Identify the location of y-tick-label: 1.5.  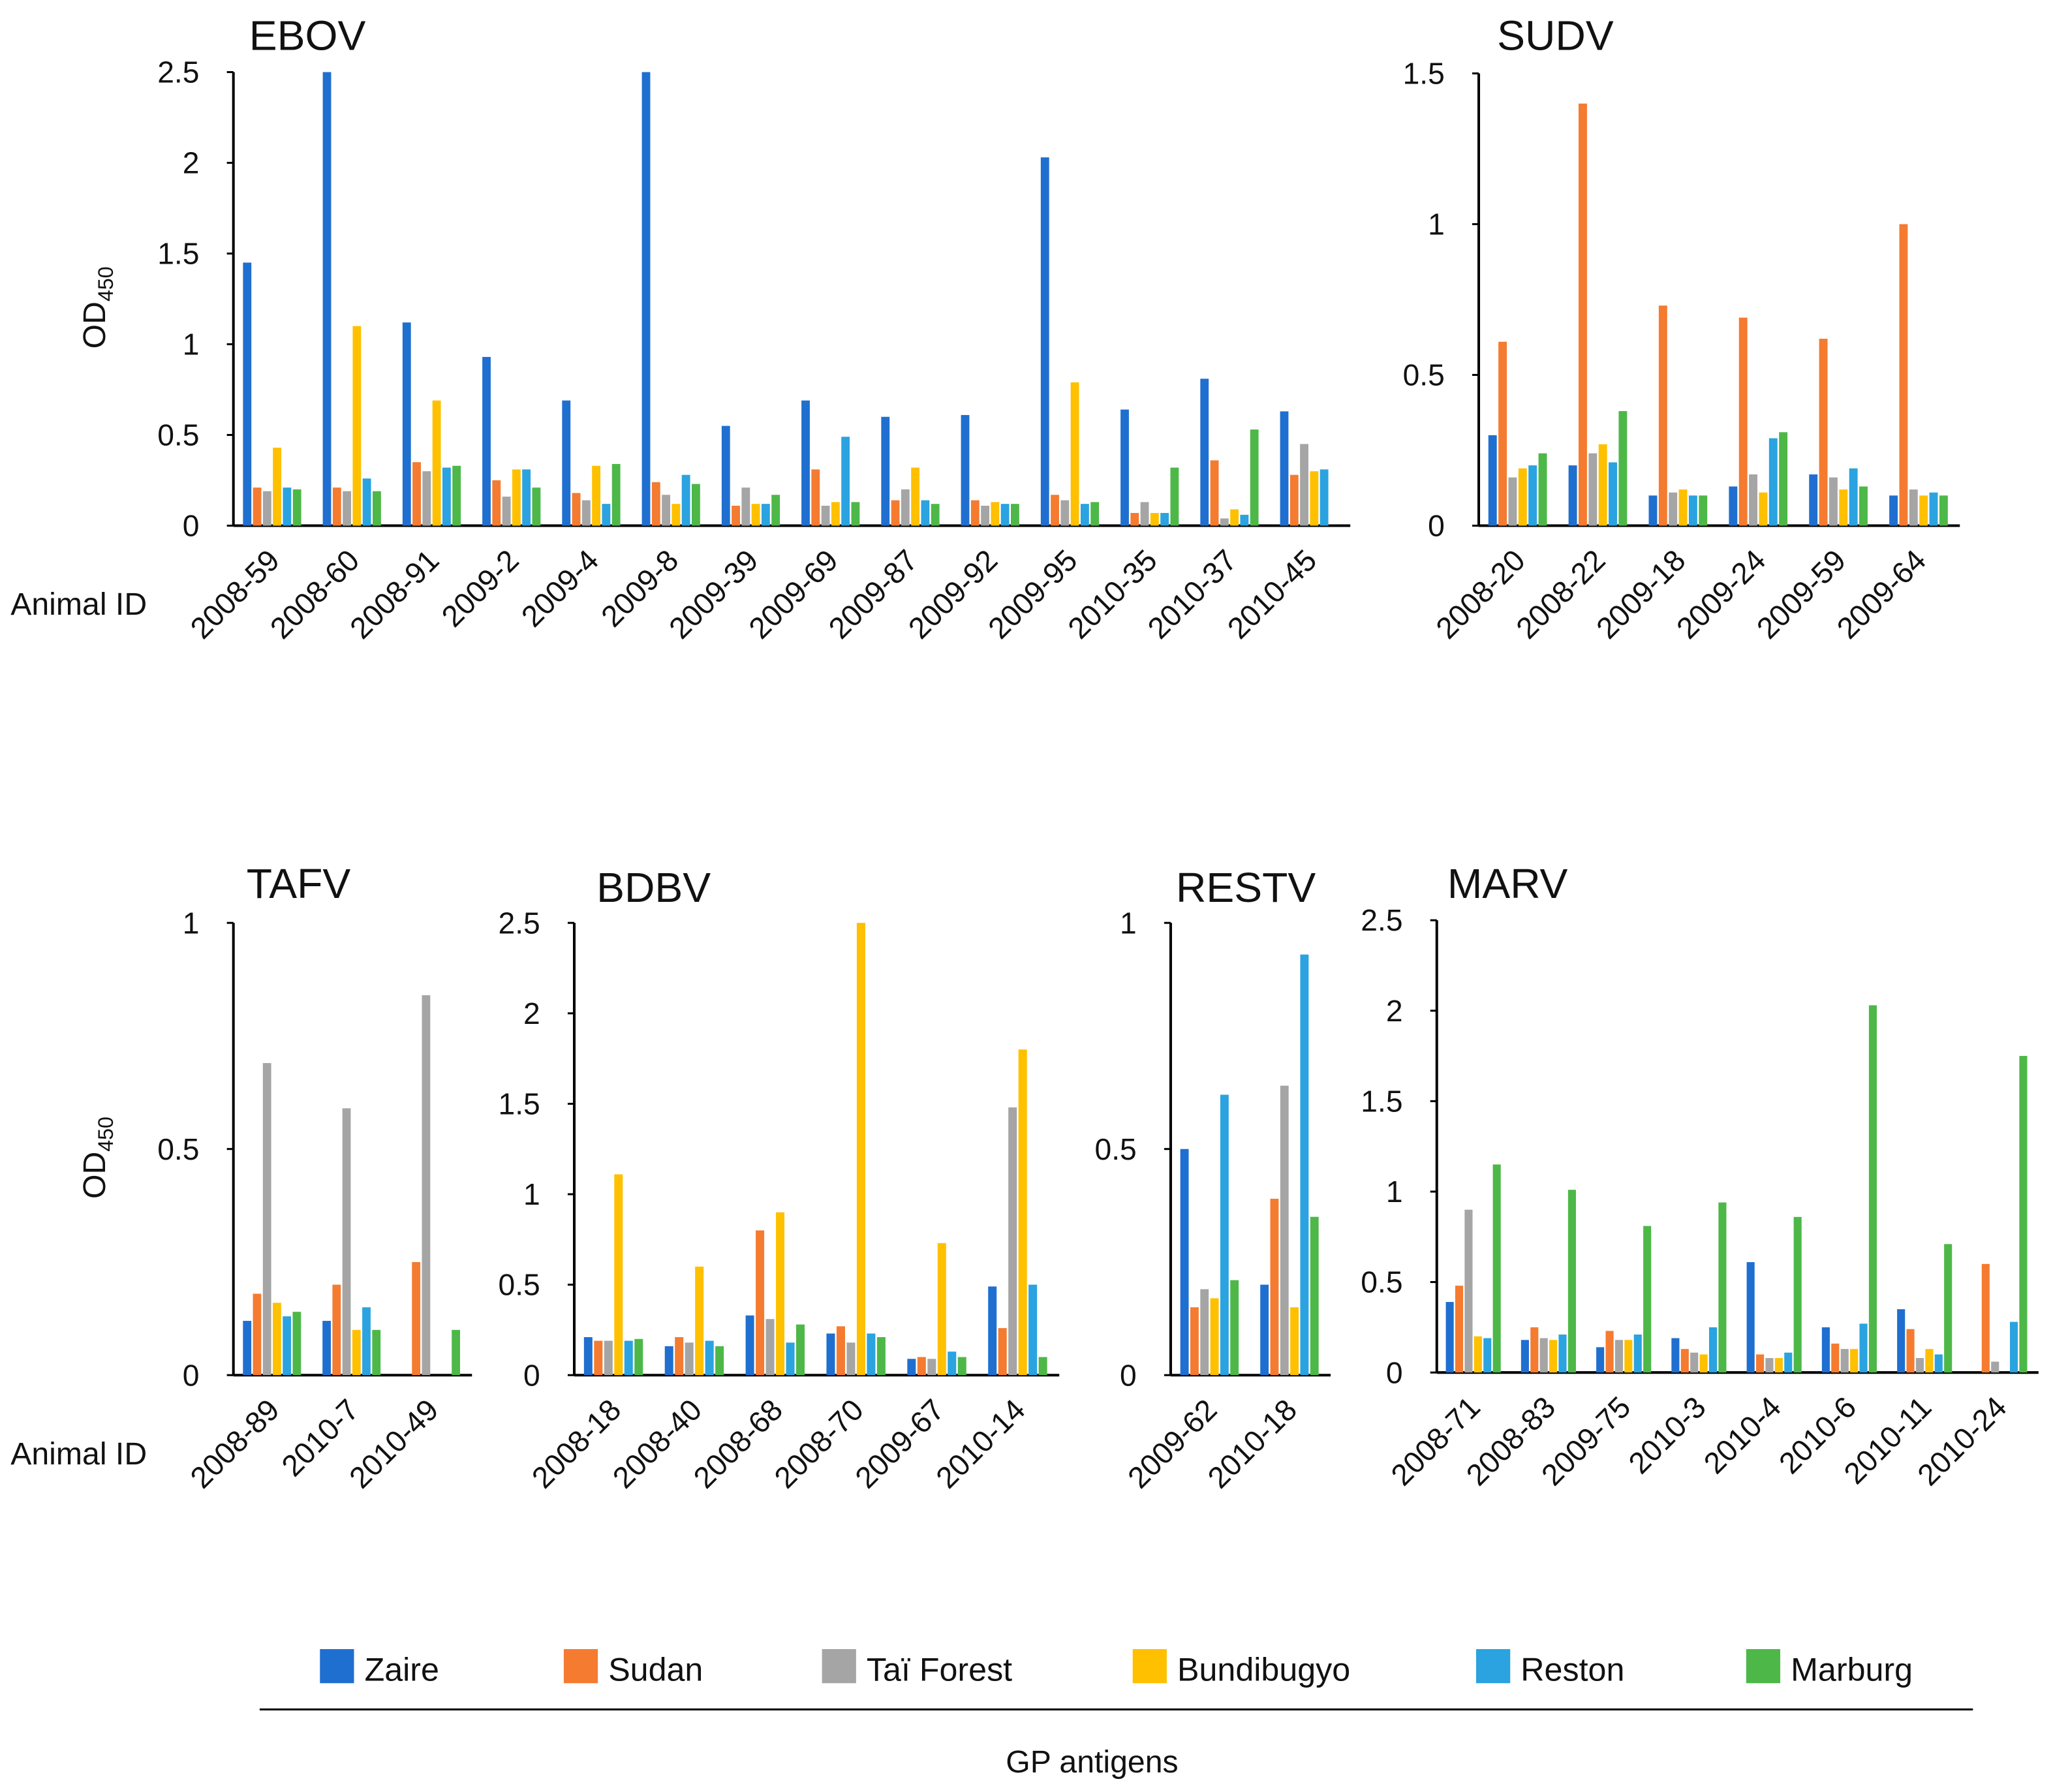
(178, 254).